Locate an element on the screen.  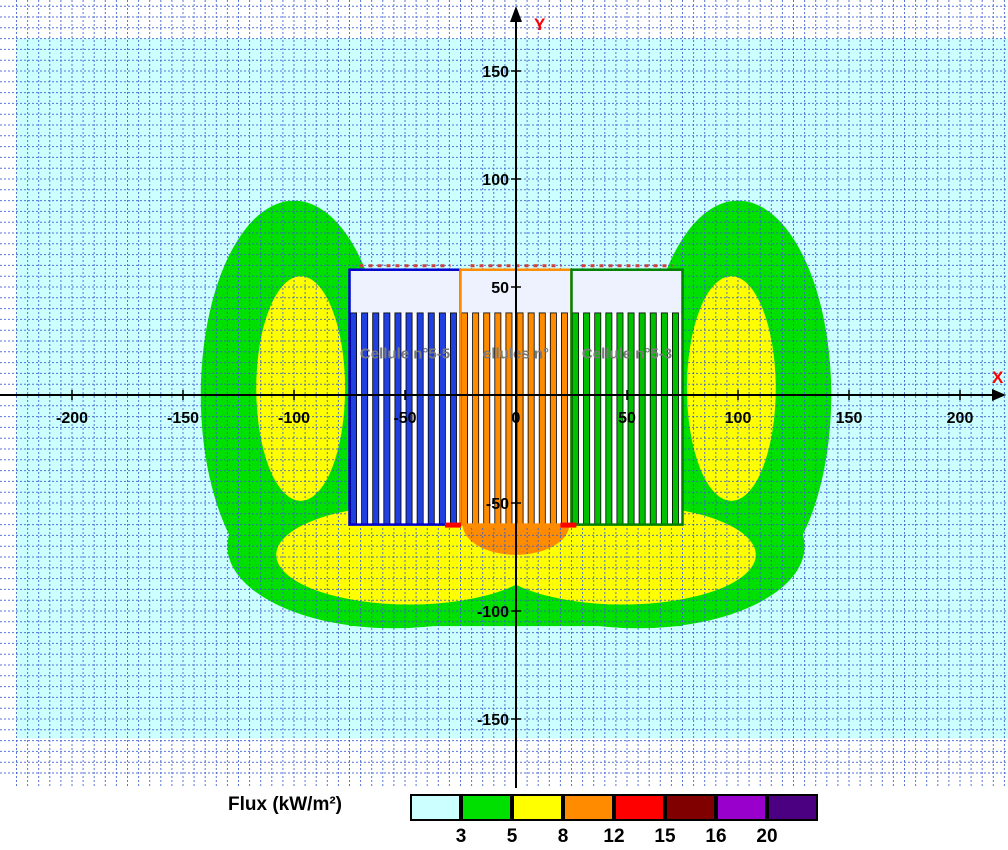
y-tick-label: 100 is located at coordinates (495, 180).